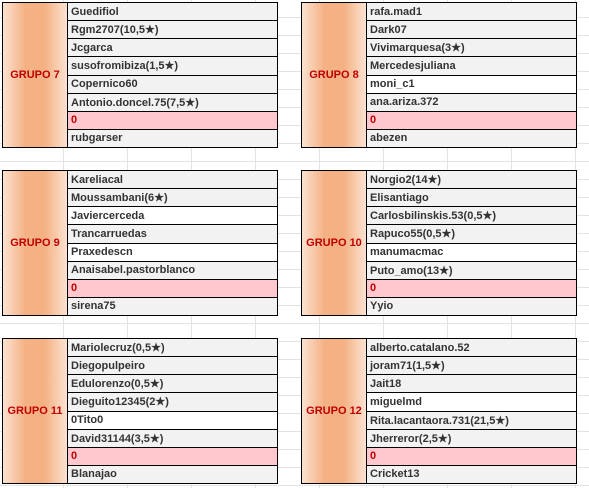 This screenshot has width=589, height=488. Describe the element at coordinates (471, 216) in the screenshot. I see `player-cell: Carlosbilinskis.53(0,5★)` at that location.